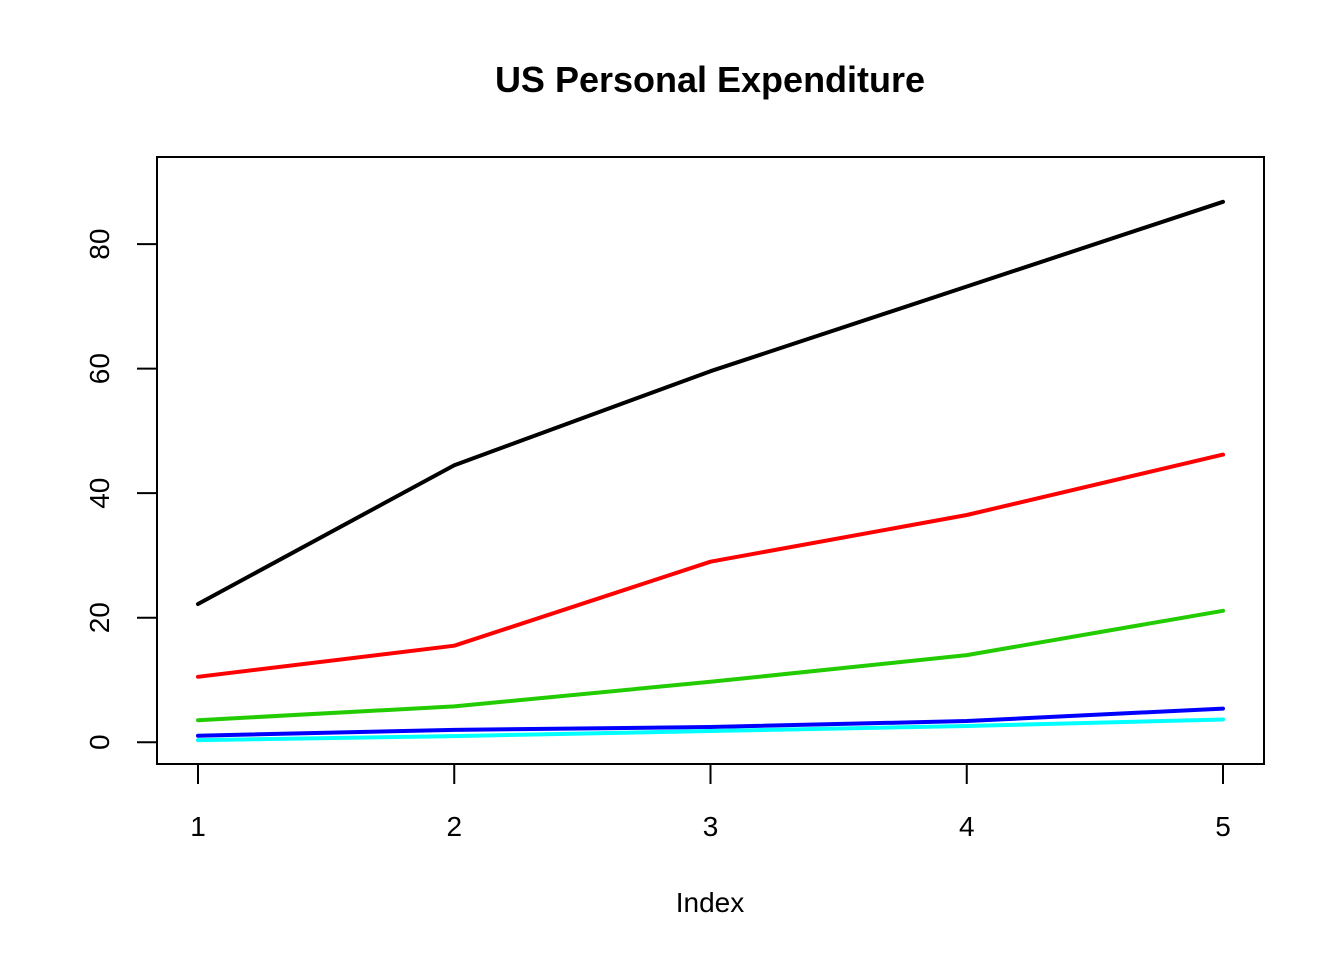 Image resolution: width=1344 pixels, height=965 pixels. Describe the element at coordinates (198, 826) in the screenshot. I see `x-tick-label: 1` at that location.